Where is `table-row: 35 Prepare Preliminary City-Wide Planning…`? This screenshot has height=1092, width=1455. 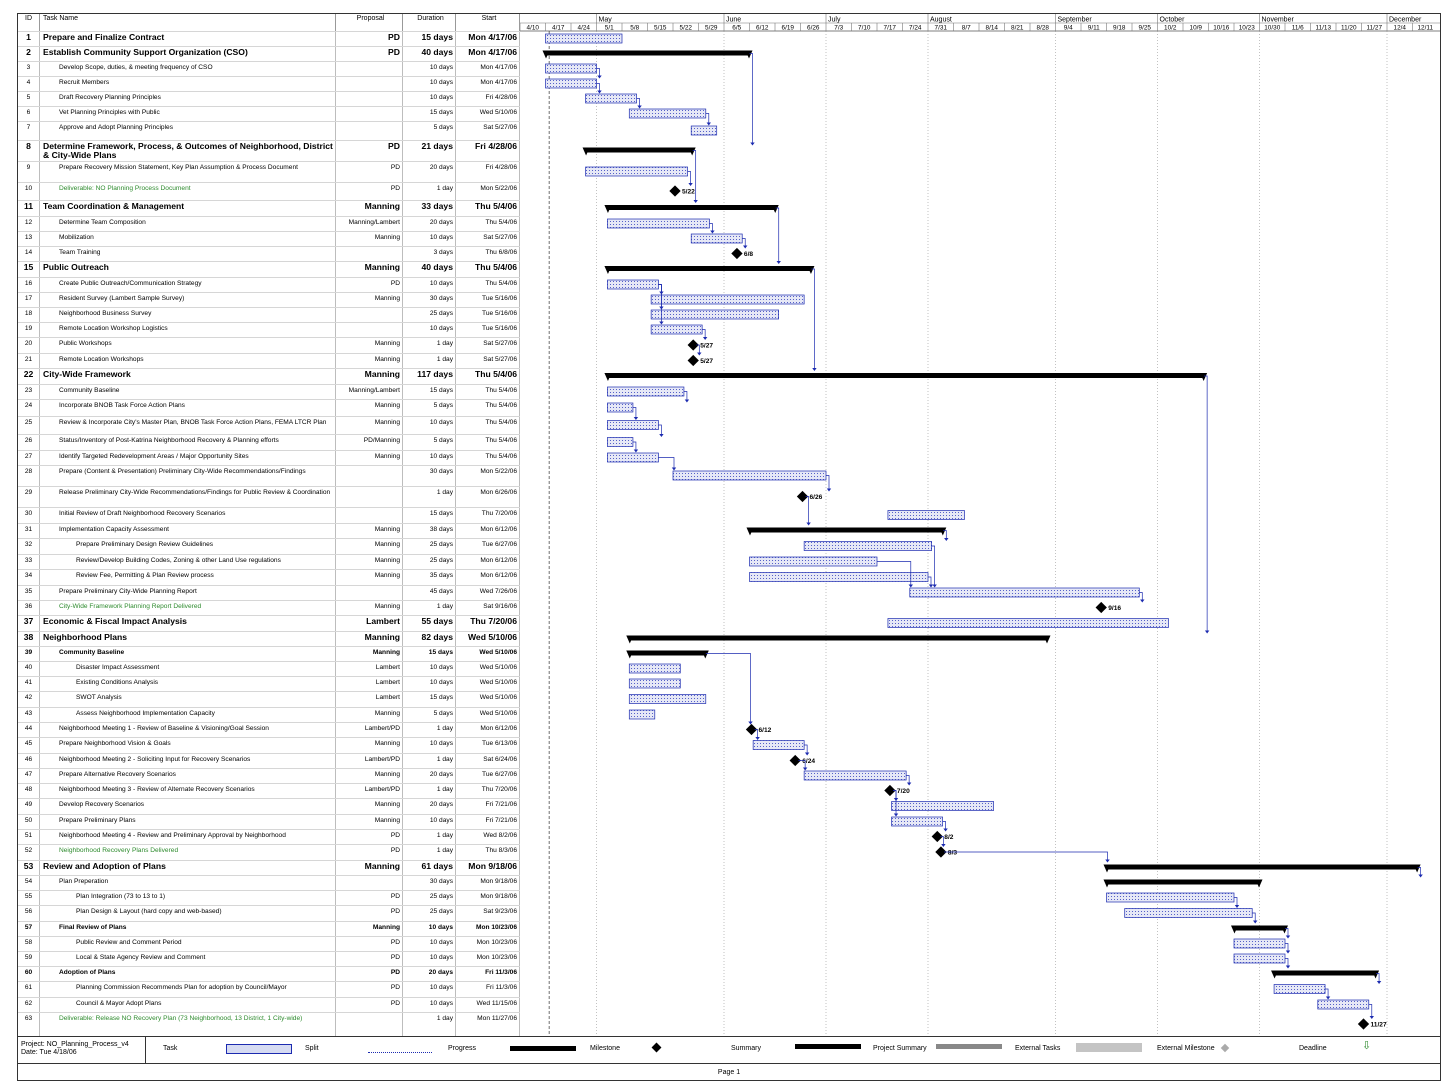 table-row: 35 Prepare Preliminary City-Wide Planning… is located at coordinates (269, 592).